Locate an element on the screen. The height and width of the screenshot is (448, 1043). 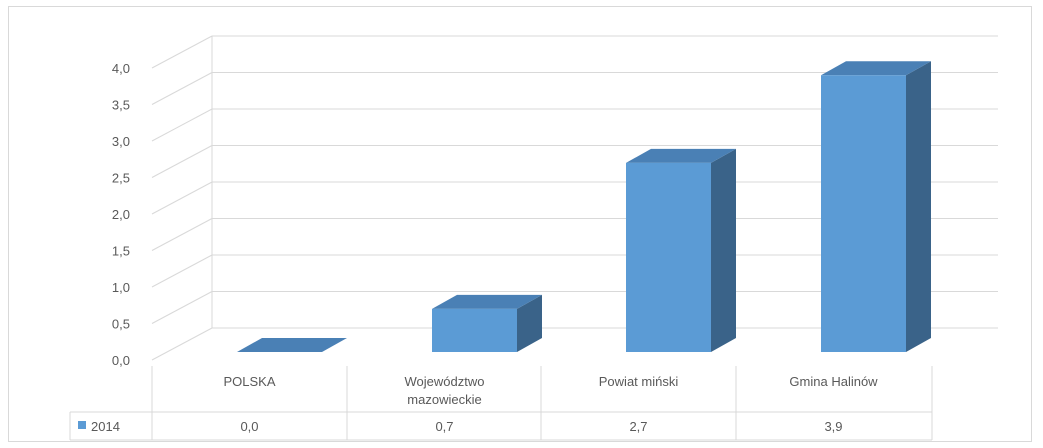
data-value-label: 0,0 is located at coordinates (249, 426).